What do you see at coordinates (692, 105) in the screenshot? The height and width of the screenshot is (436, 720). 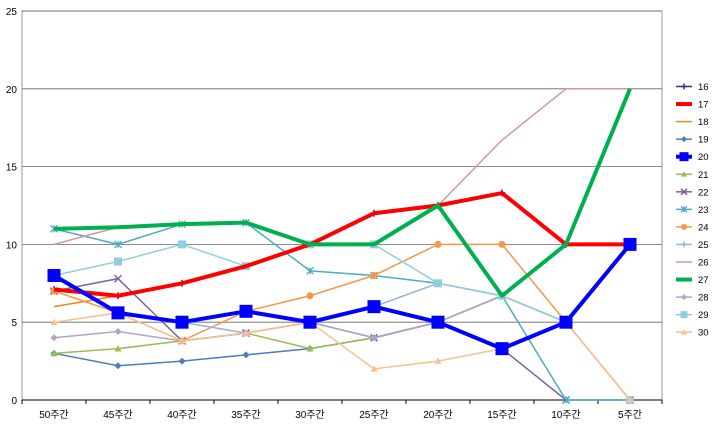 I see `legend-item-17: 17` at bounding box center [692, 105].